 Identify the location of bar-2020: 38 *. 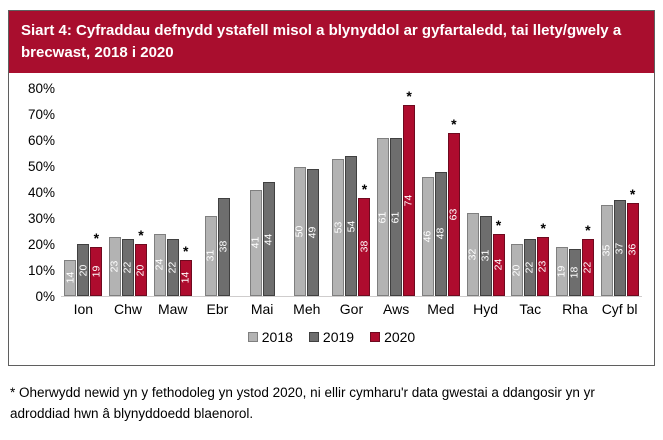
(364, 239).